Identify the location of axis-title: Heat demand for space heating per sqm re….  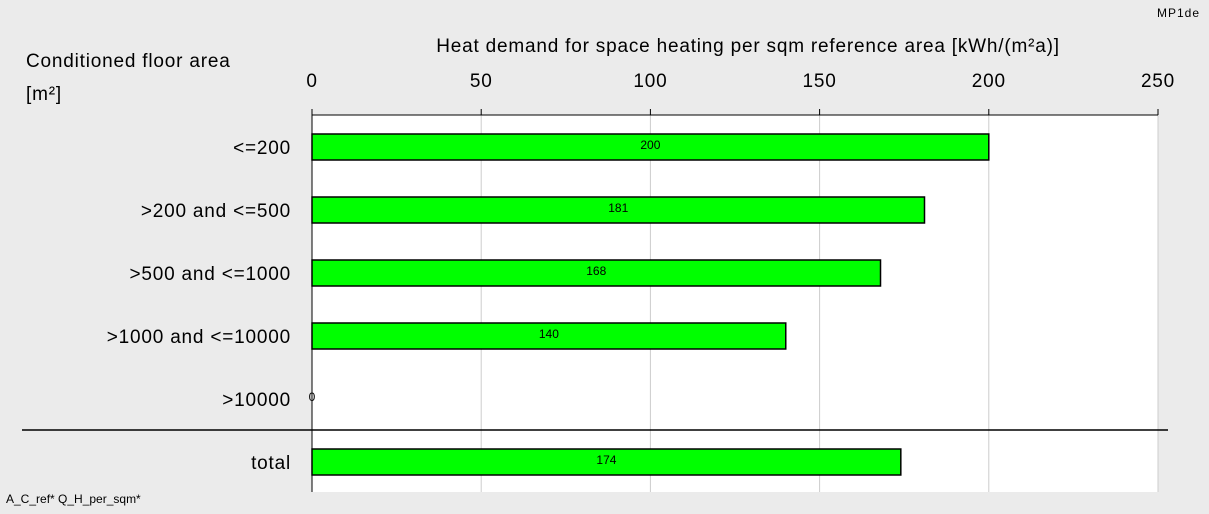
(748, 46).